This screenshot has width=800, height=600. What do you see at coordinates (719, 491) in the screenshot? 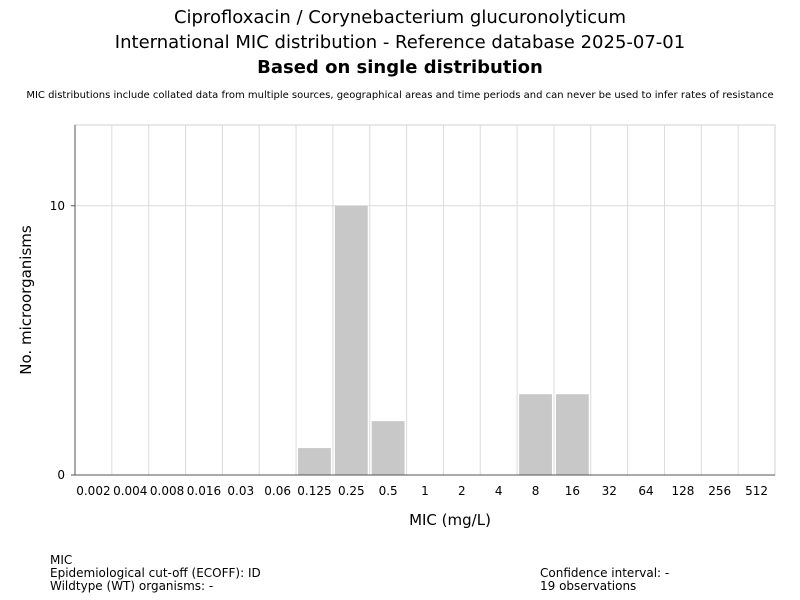
I see `x-tick-label: 256` at bounding box center [719, 491].